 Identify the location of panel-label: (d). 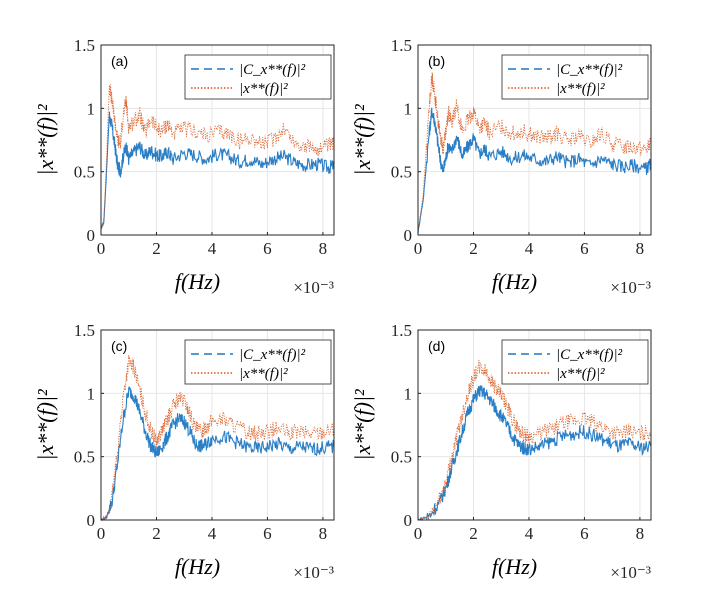
(436, 346).